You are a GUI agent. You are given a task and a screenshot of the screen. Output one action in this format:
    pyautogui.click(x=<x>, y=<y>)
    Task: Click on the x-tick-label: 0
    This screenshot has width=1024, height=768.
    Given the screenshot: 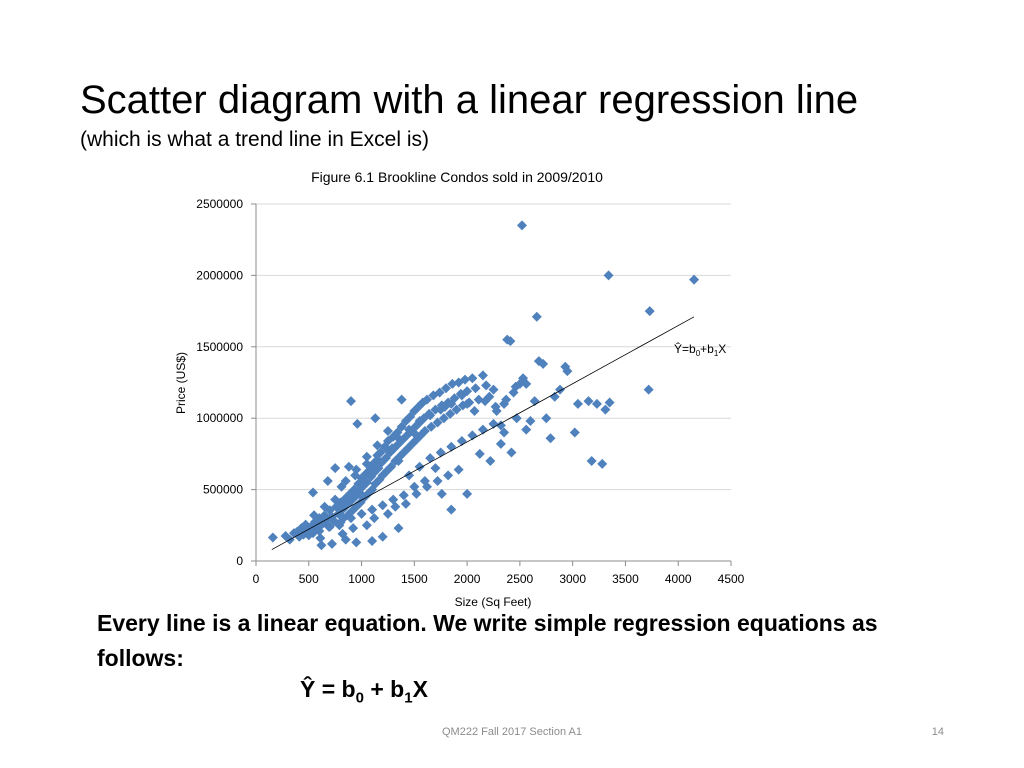 What is the action you would take?
    pyautogui.click(x=256, y=579)
    